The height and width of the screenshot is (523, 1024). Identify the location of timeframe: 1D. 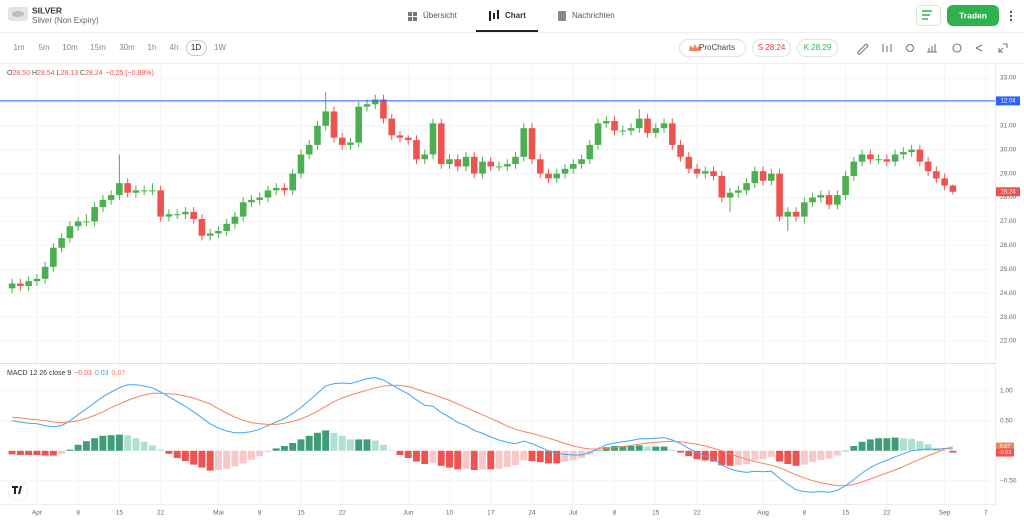
(196, 47).